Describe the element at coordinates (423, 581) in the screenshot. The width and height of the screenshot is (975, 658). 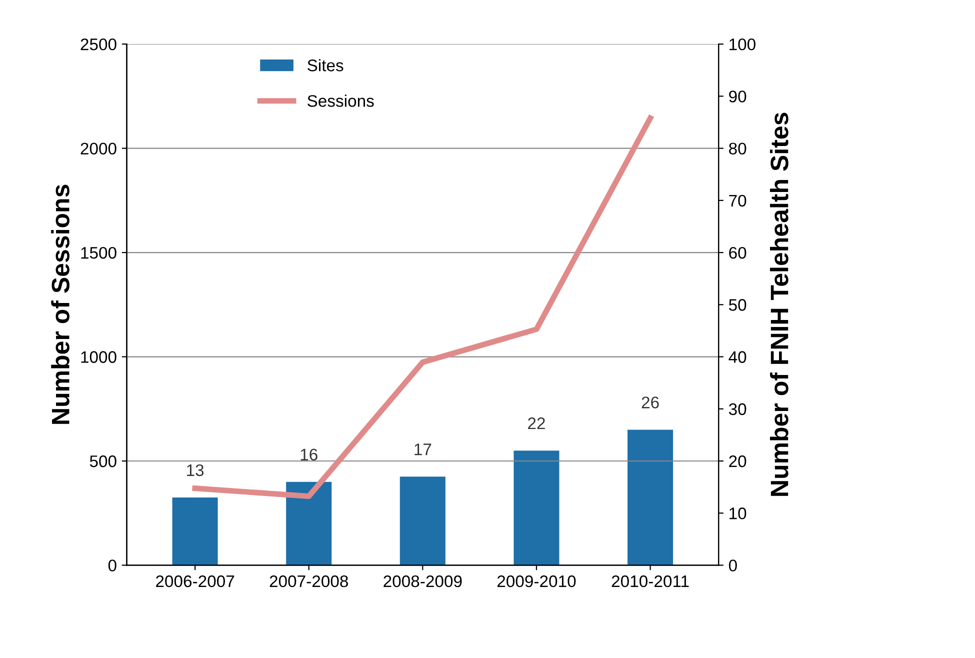
I see `x-tick-label: 2008-2009` at that location.